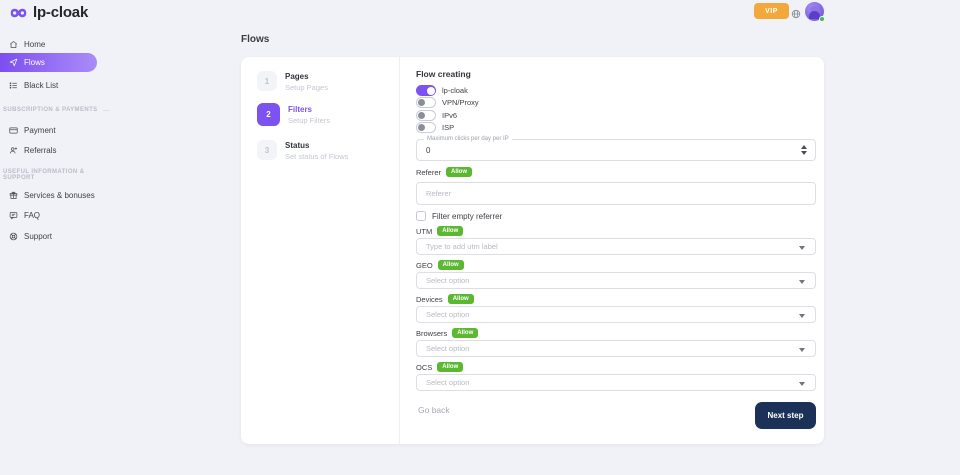  I want to click on utm-select: Type to add utm label, so click(616, 246).